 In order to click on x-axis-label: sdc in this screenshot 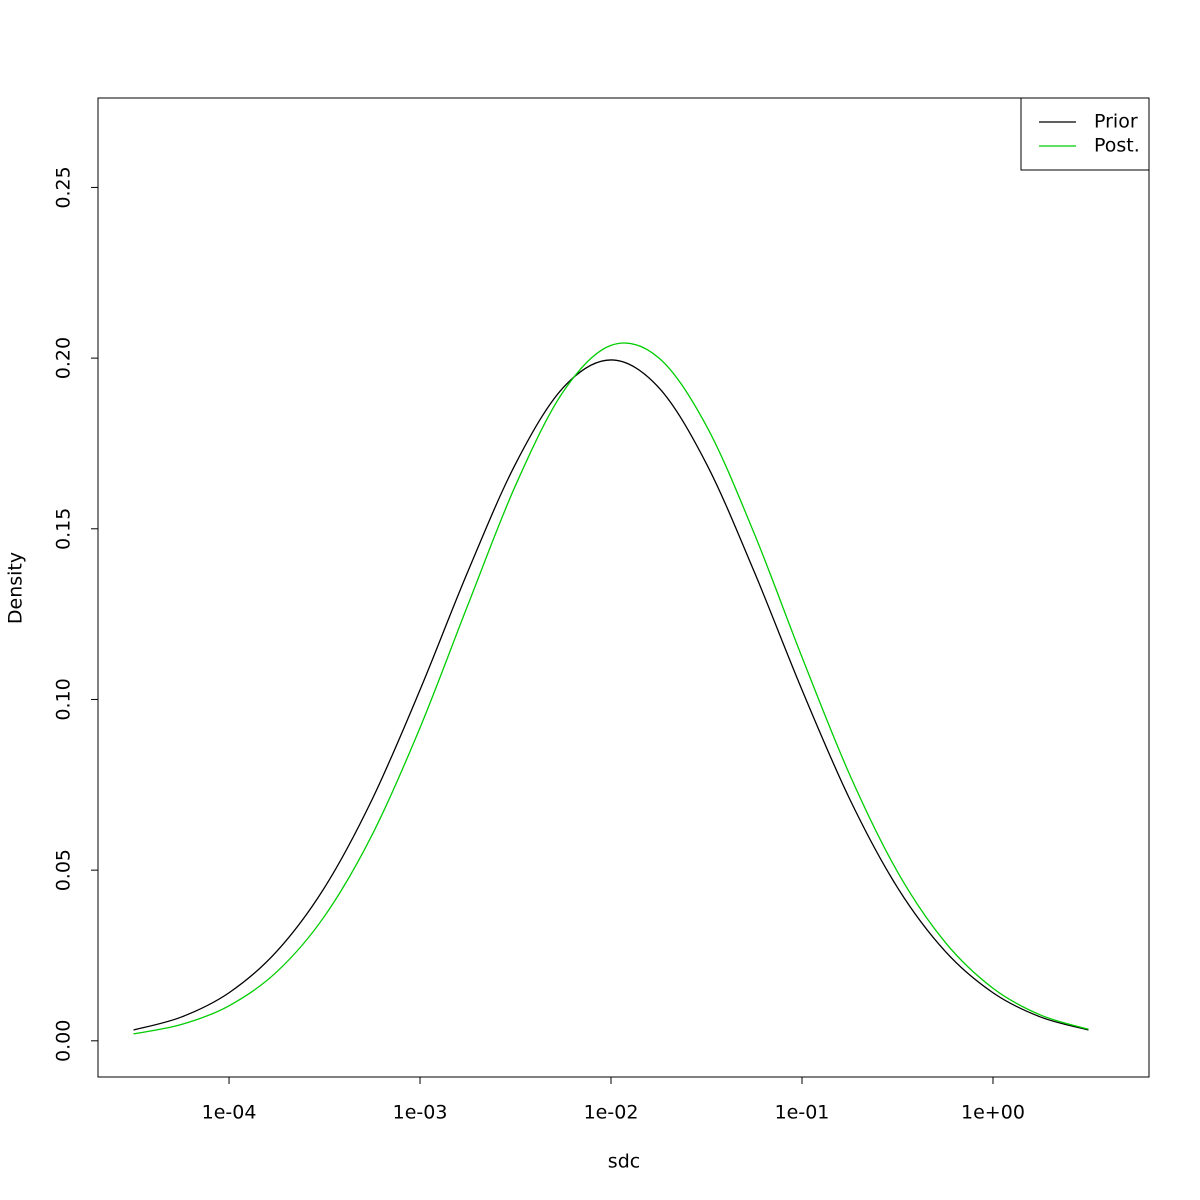, I will do `click(624, 1162)`.